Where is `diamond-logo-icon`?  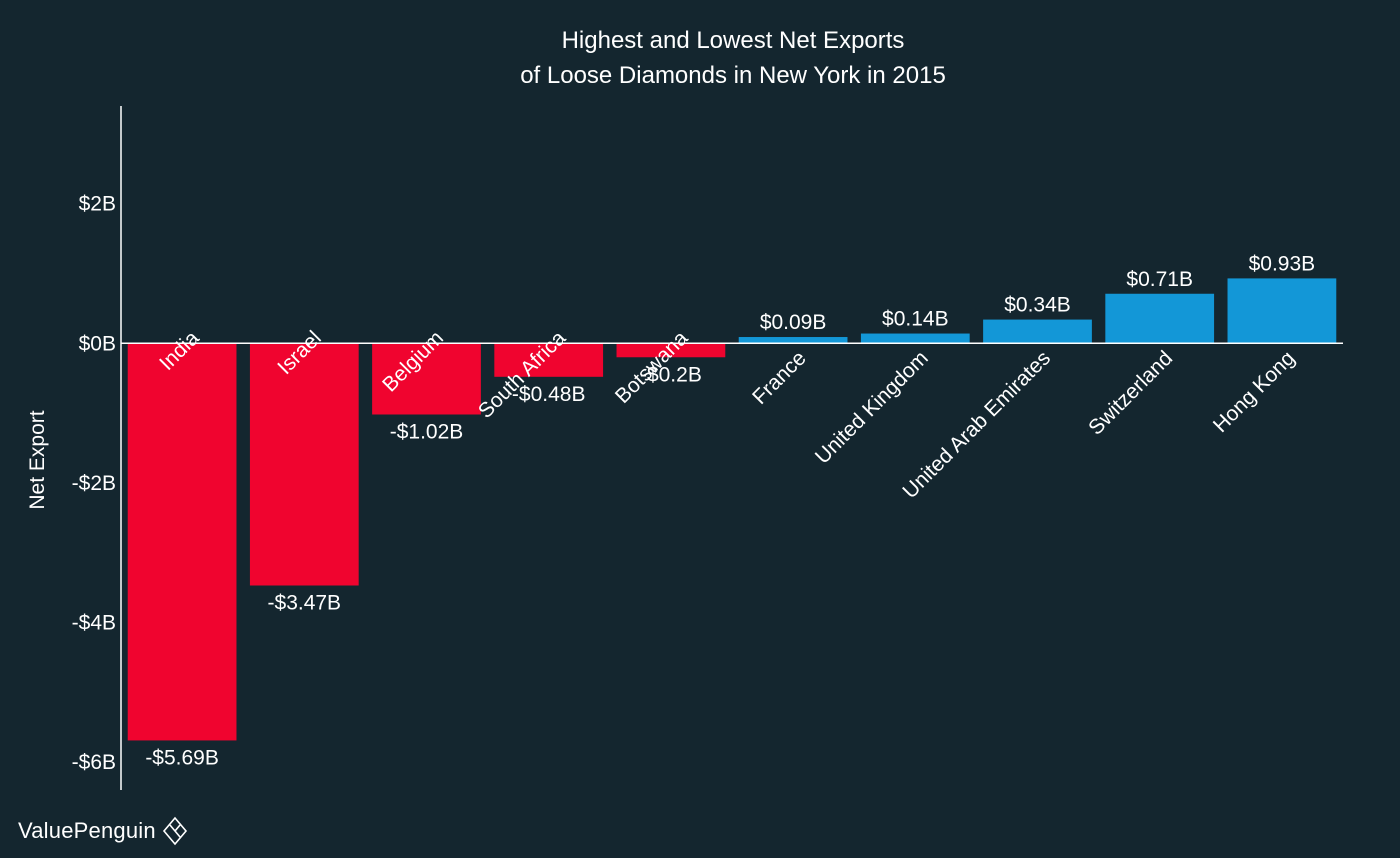
diamond-logo-icon is located at coordinates (175, 831).